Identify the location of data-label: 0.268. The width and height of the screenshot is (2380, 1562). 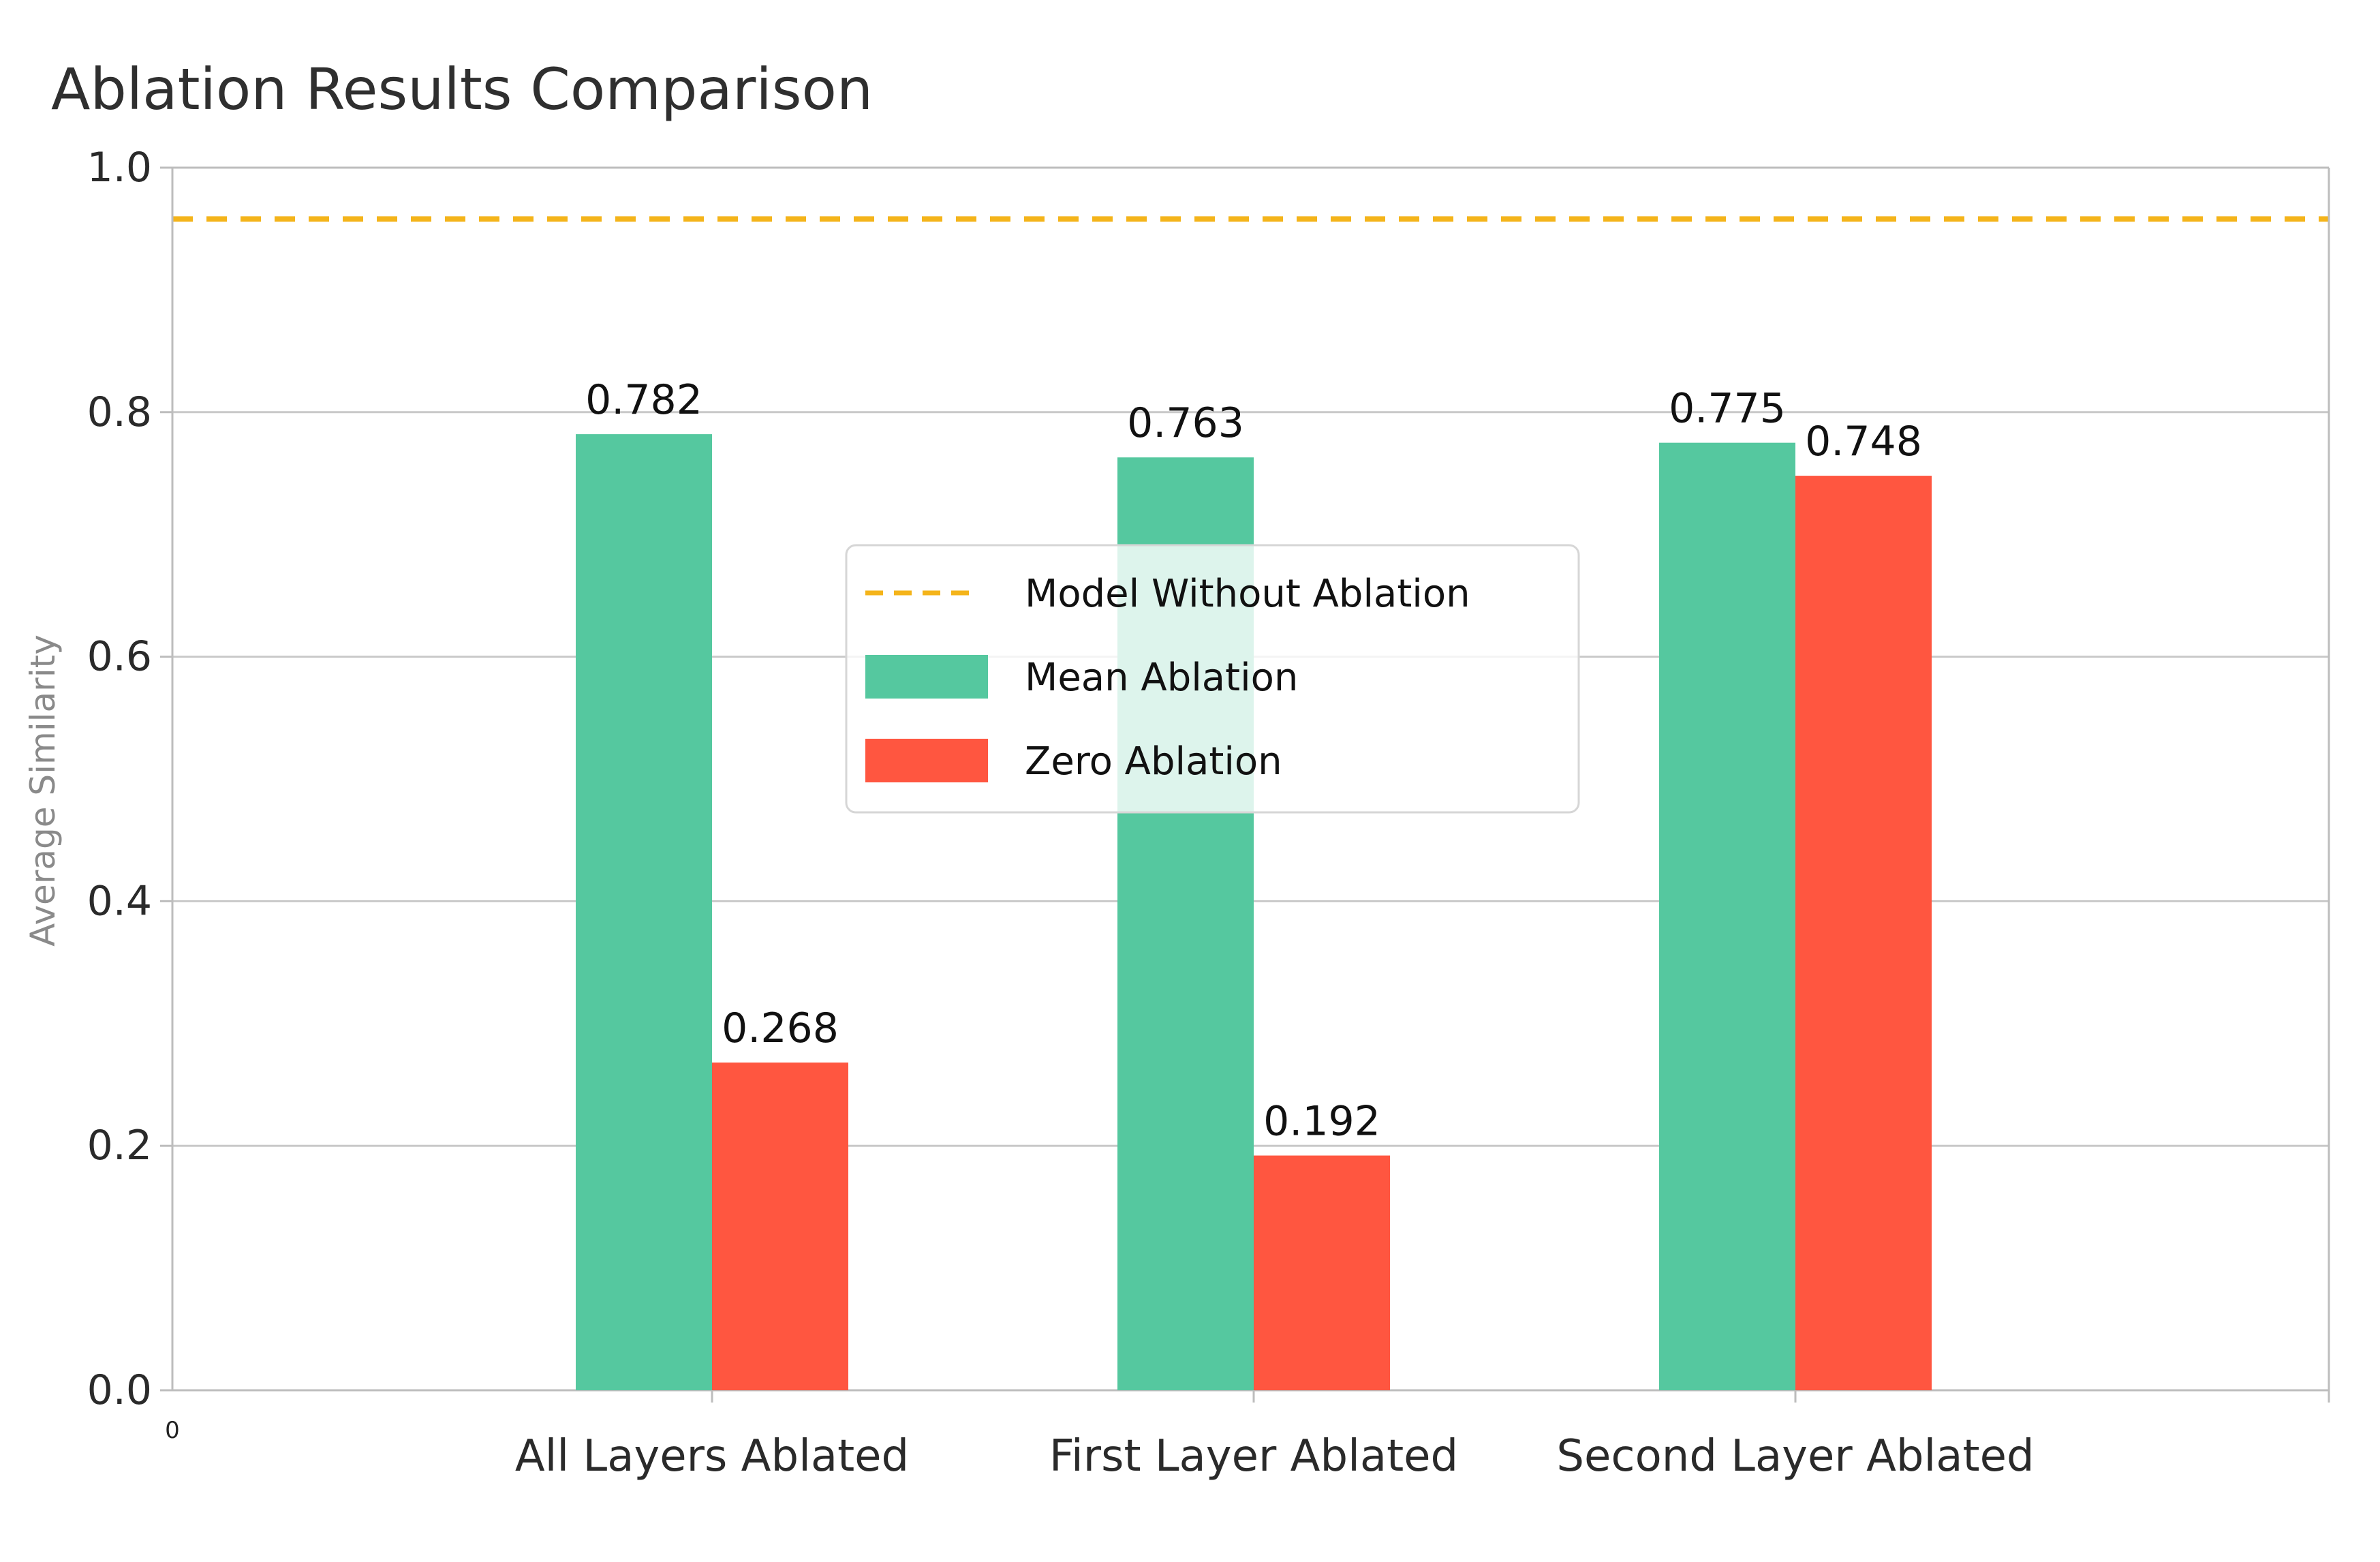
(780, 1029).